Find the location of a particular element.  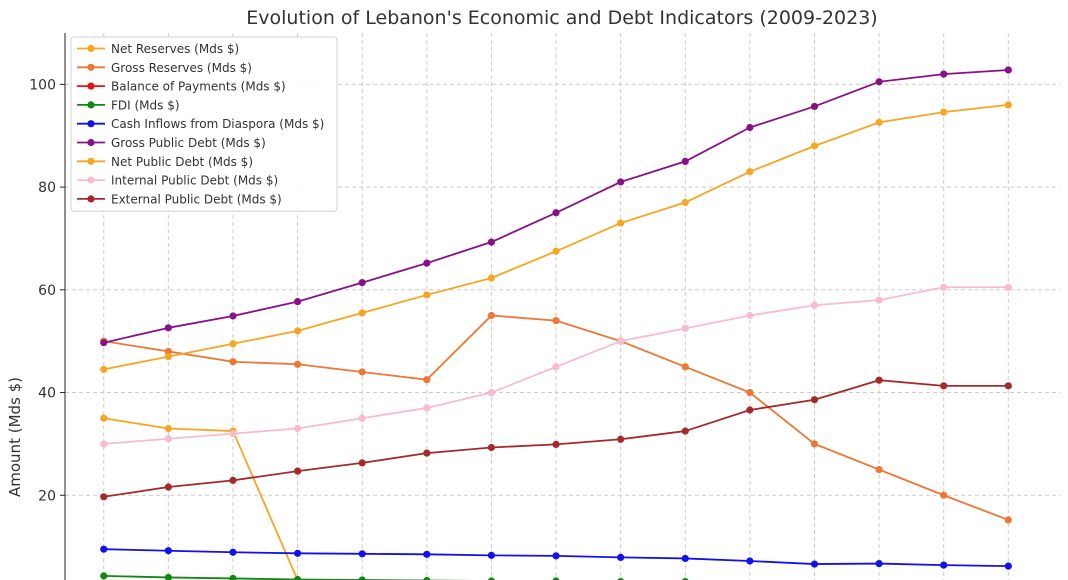

data-point-net-public-debt-2010 is located at coordinates (168, 356).